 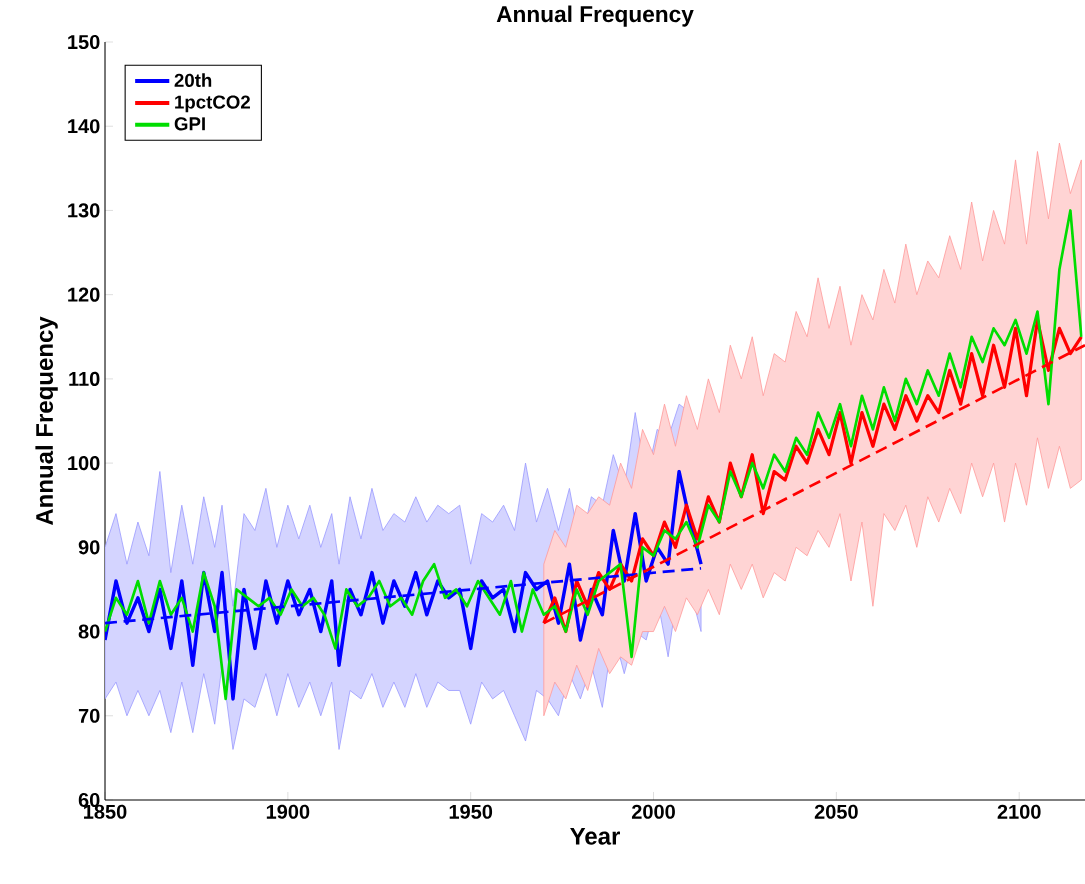 I want to click on y-tick-label: 110, so click(x=84, y=378).